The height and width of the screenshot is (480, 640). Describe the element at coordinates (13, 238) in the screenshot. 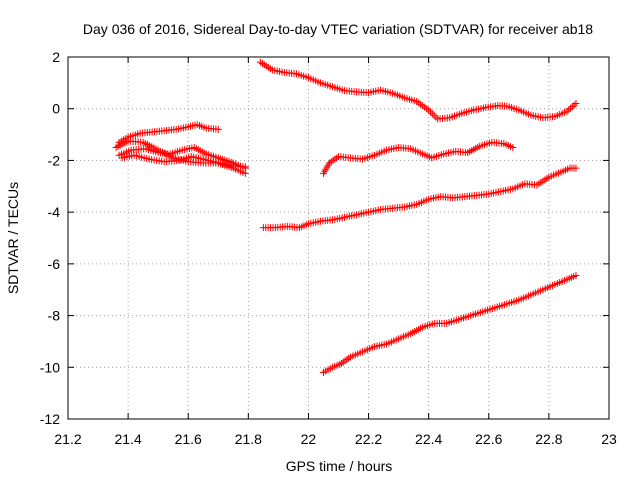

I see `y-axis-label: SDTVAR / TECUs` at that location.